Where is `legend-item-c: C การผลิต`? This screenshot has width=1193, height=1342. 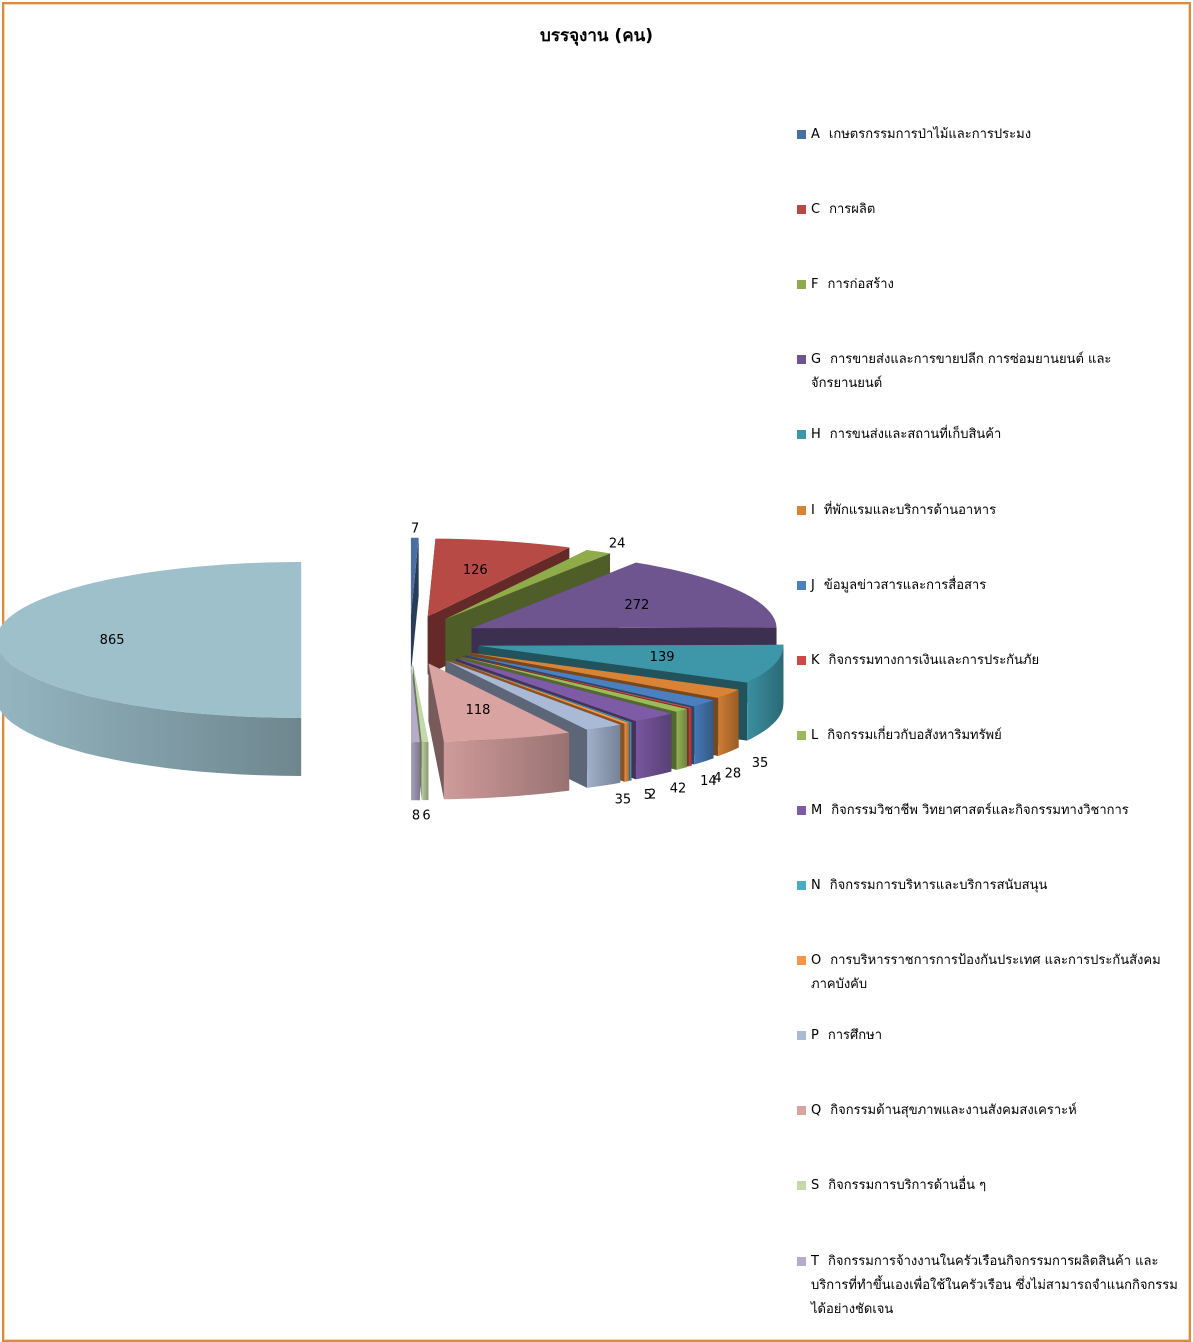 legend-item-c: C การผลิต is located at coordinates (989, 210).